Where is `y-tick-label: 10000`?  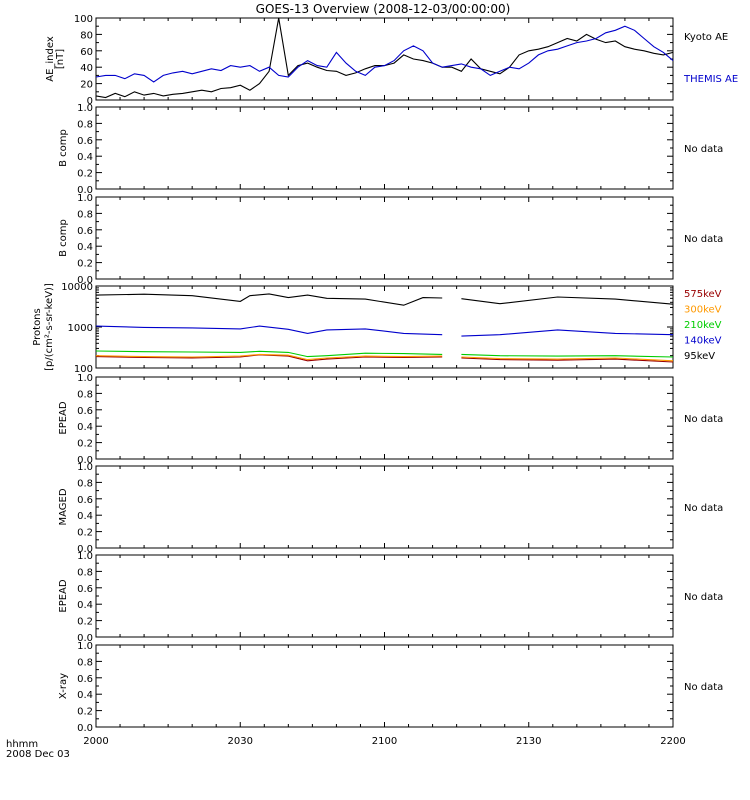 y-tick-label: 10000 is located at coordinates (77, 287).